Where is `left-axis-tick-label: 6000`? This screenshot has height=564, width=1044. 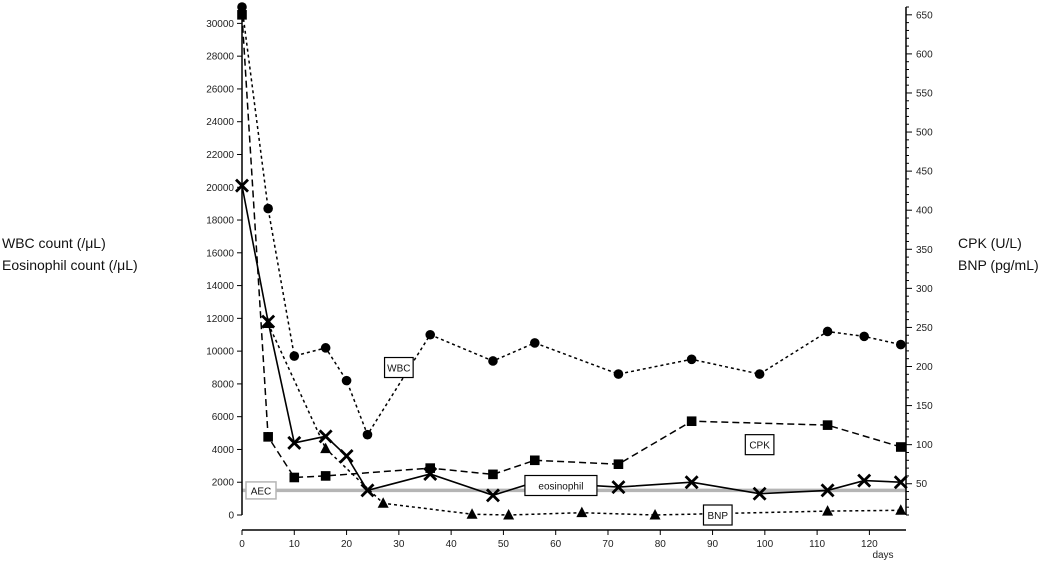
left-axis-tick-label: 6000 is located at coordinates (223, 417).